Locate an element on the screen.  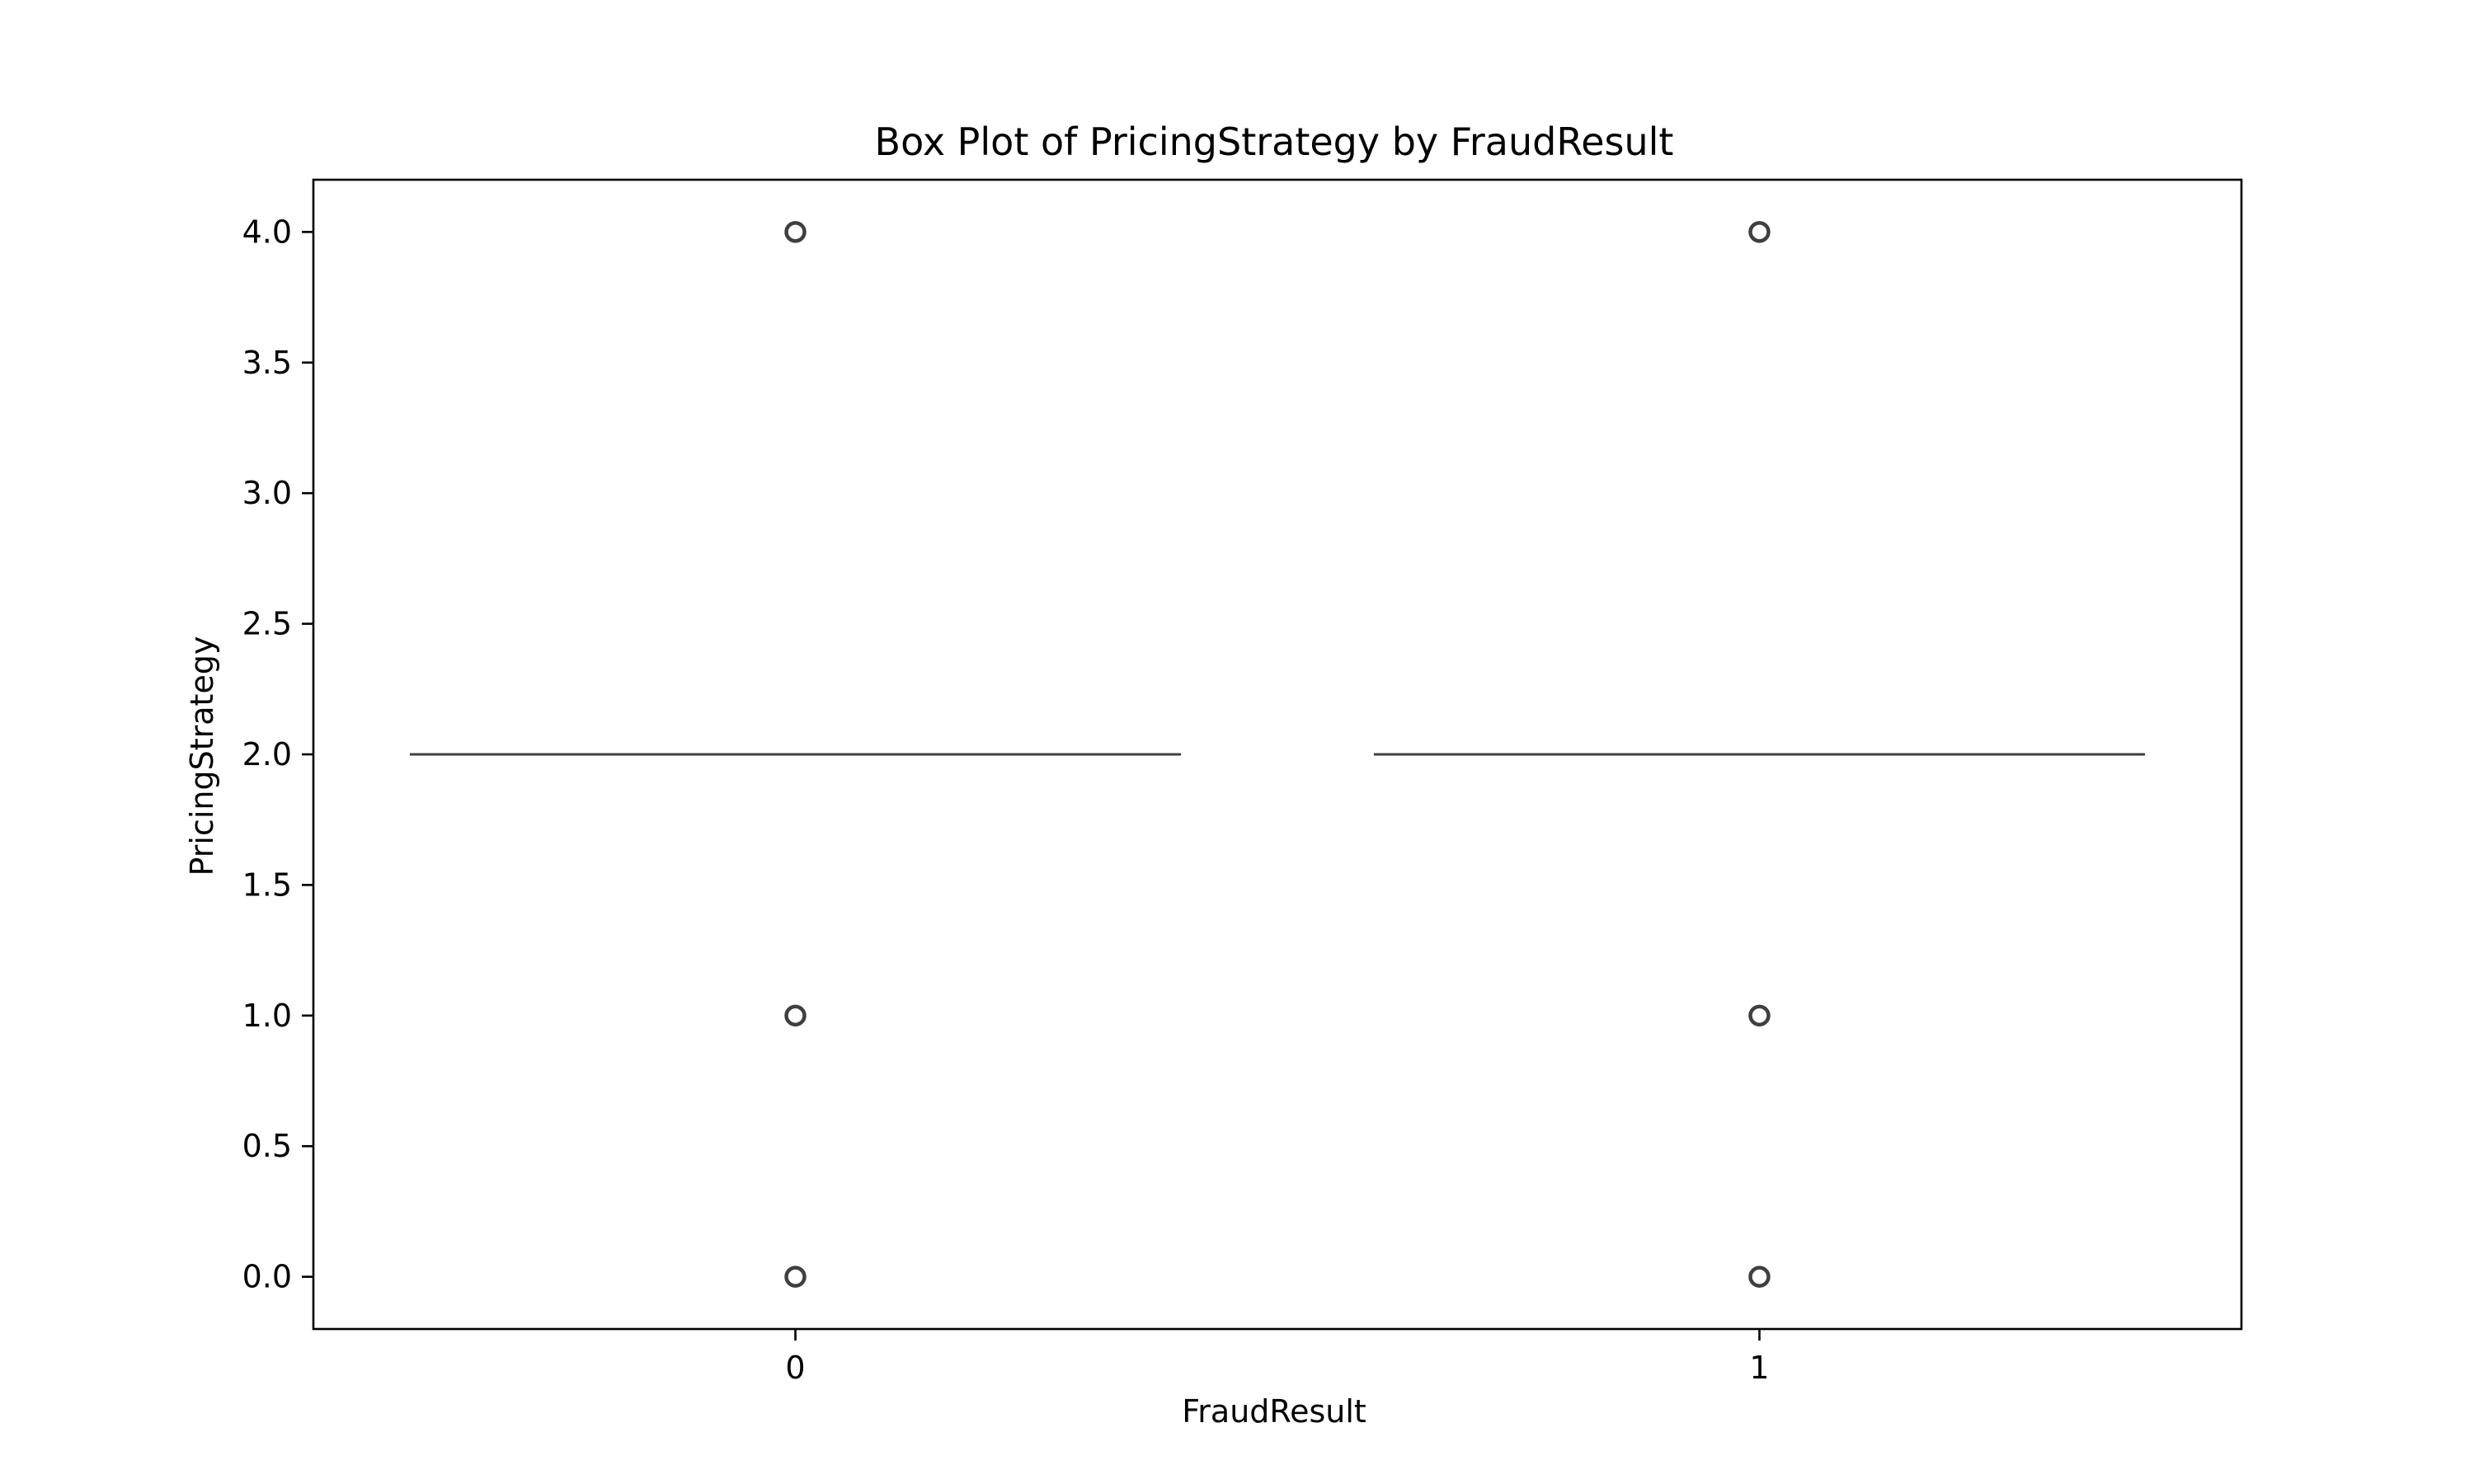
y-tick-label: 1.5 is located at coordinates (267, 884).